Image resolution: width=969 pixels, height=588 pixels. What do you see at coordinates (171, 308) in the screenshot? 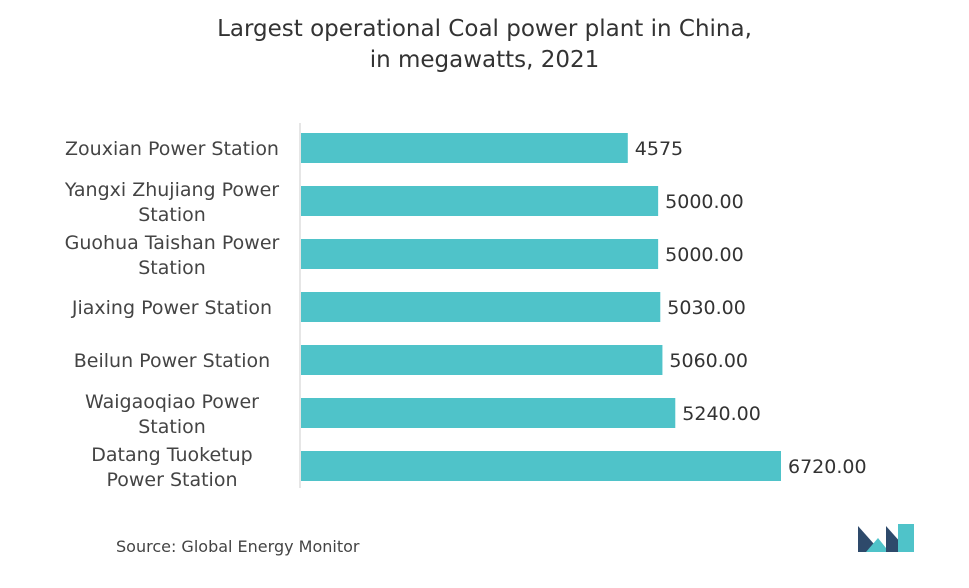
I see `category-label-4: Jiaxing Power Station` at bounding box center [171, 308].